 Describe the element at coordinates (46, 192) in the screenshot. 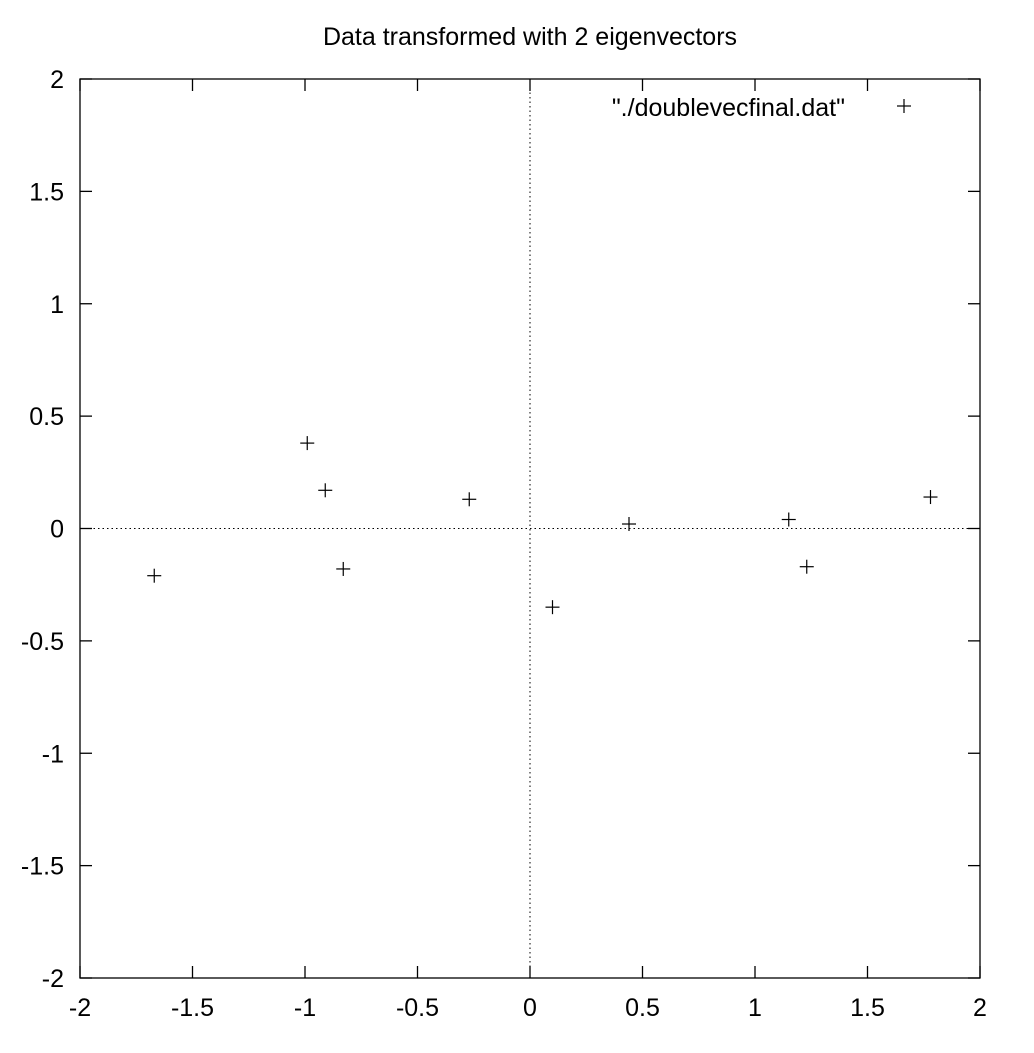

I see `y-tick-label: 1.5` at that location.